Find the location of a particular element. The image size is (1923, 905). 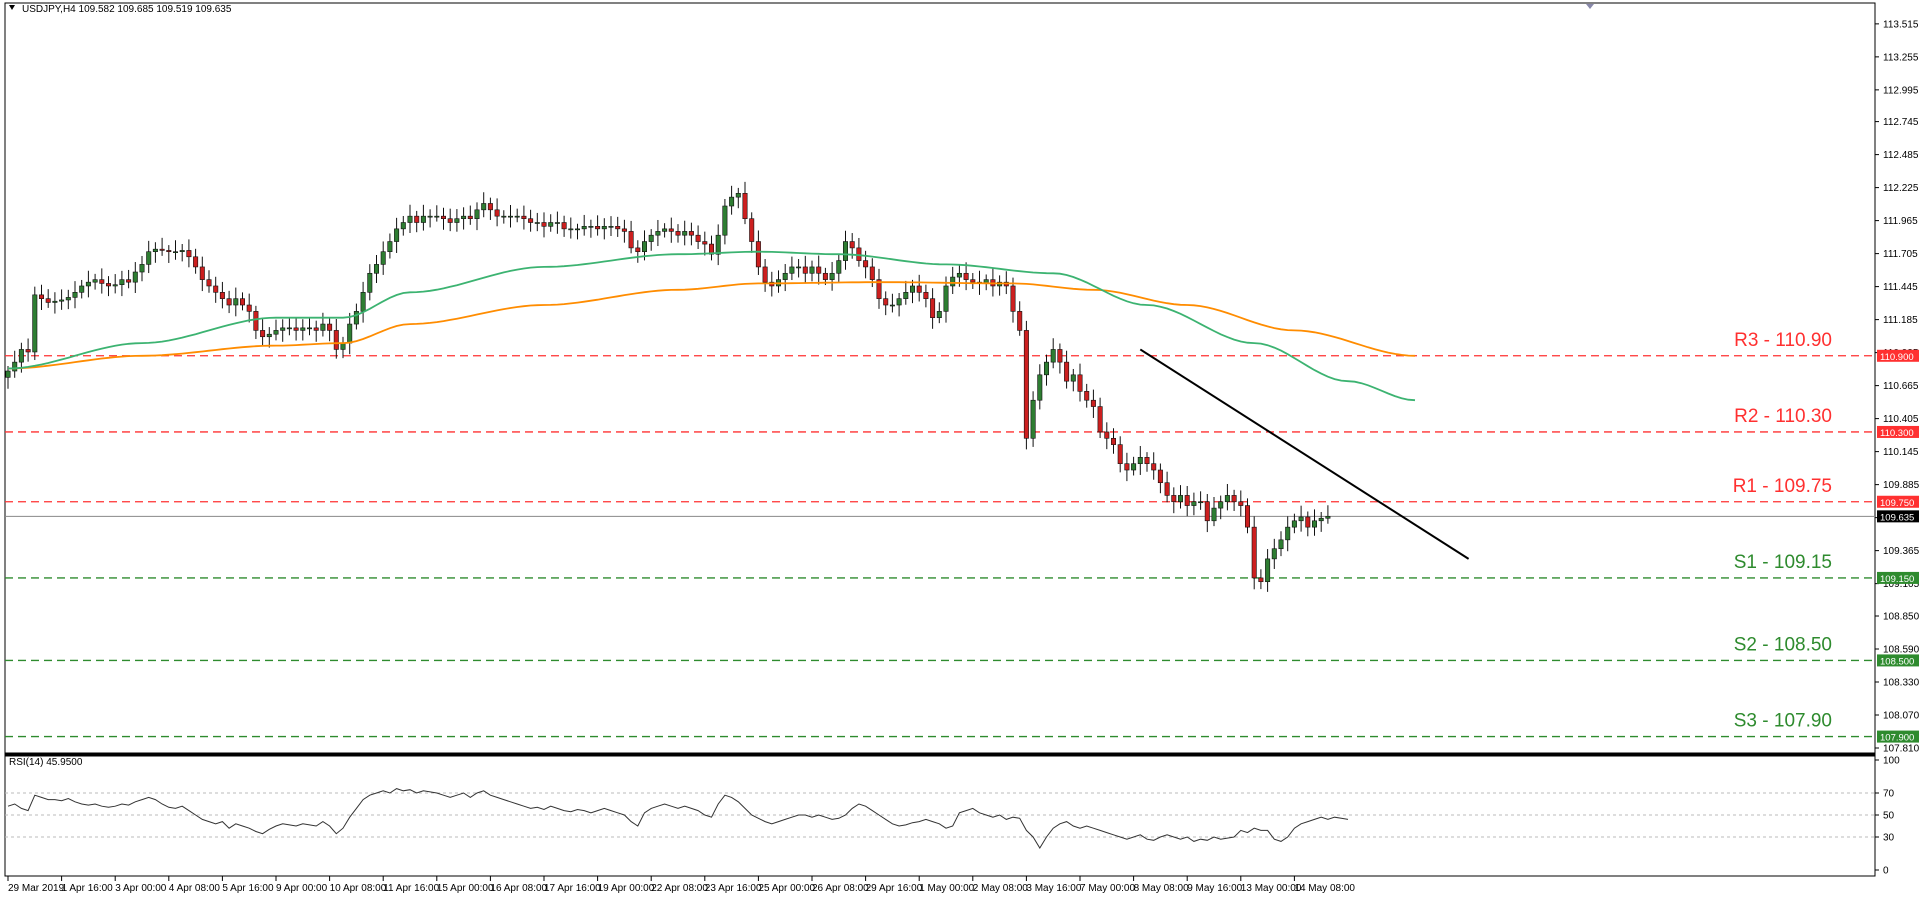

price-tick-label: 108.330 is located at coordinates (1901, 682).